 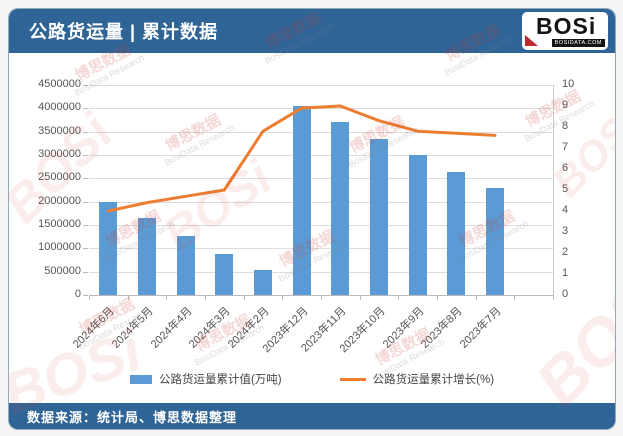 What do you see at coordinates (565, 105) in the screenshot?
I see `y-axis-label-right: 9` at bounding box center [565, 105].